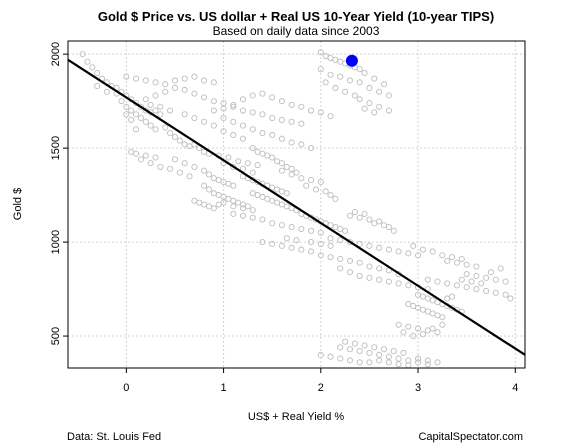 This screenshot has height=447, width=561. What do you see at coordinates (351, 60) in the screenshot?
I see `latest-point` at bounding box center [351, 60].